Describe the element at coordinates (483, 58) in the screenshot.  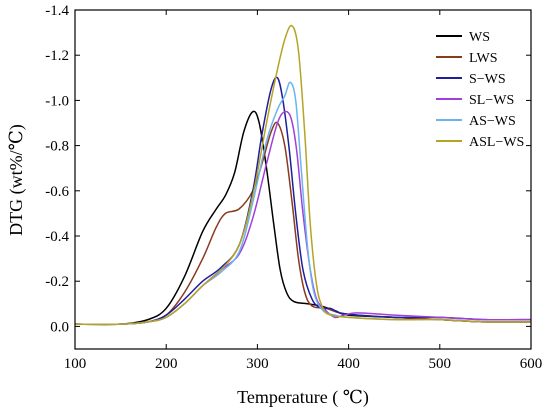
I see `legend-label: LWS` at that location.